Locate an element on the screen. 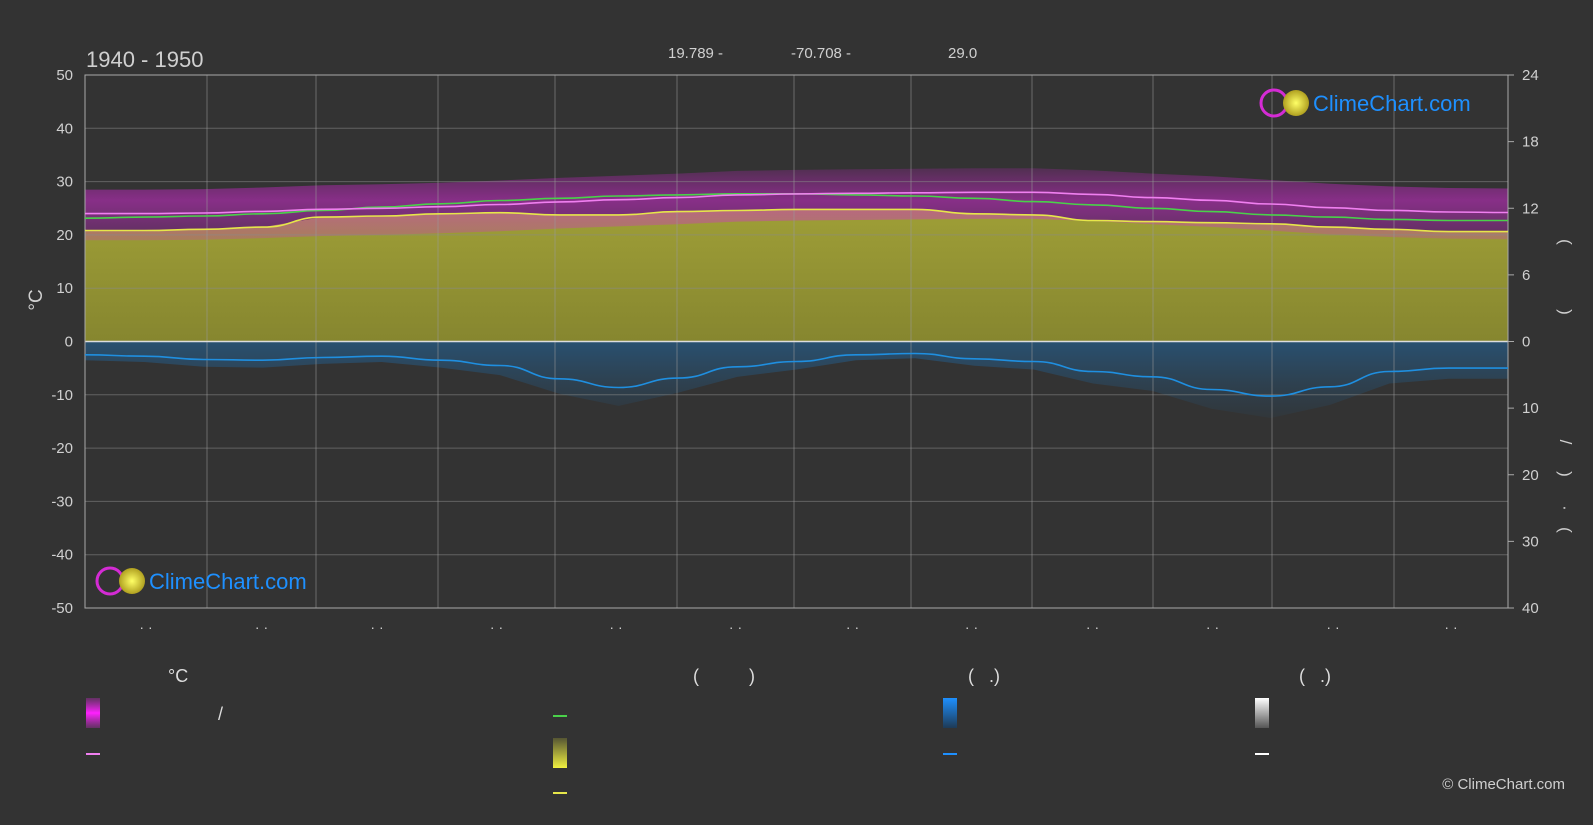 The height and width of the screenshot is (825, 1593). y-tick-left: 40 is located at coordinates (64, 128).